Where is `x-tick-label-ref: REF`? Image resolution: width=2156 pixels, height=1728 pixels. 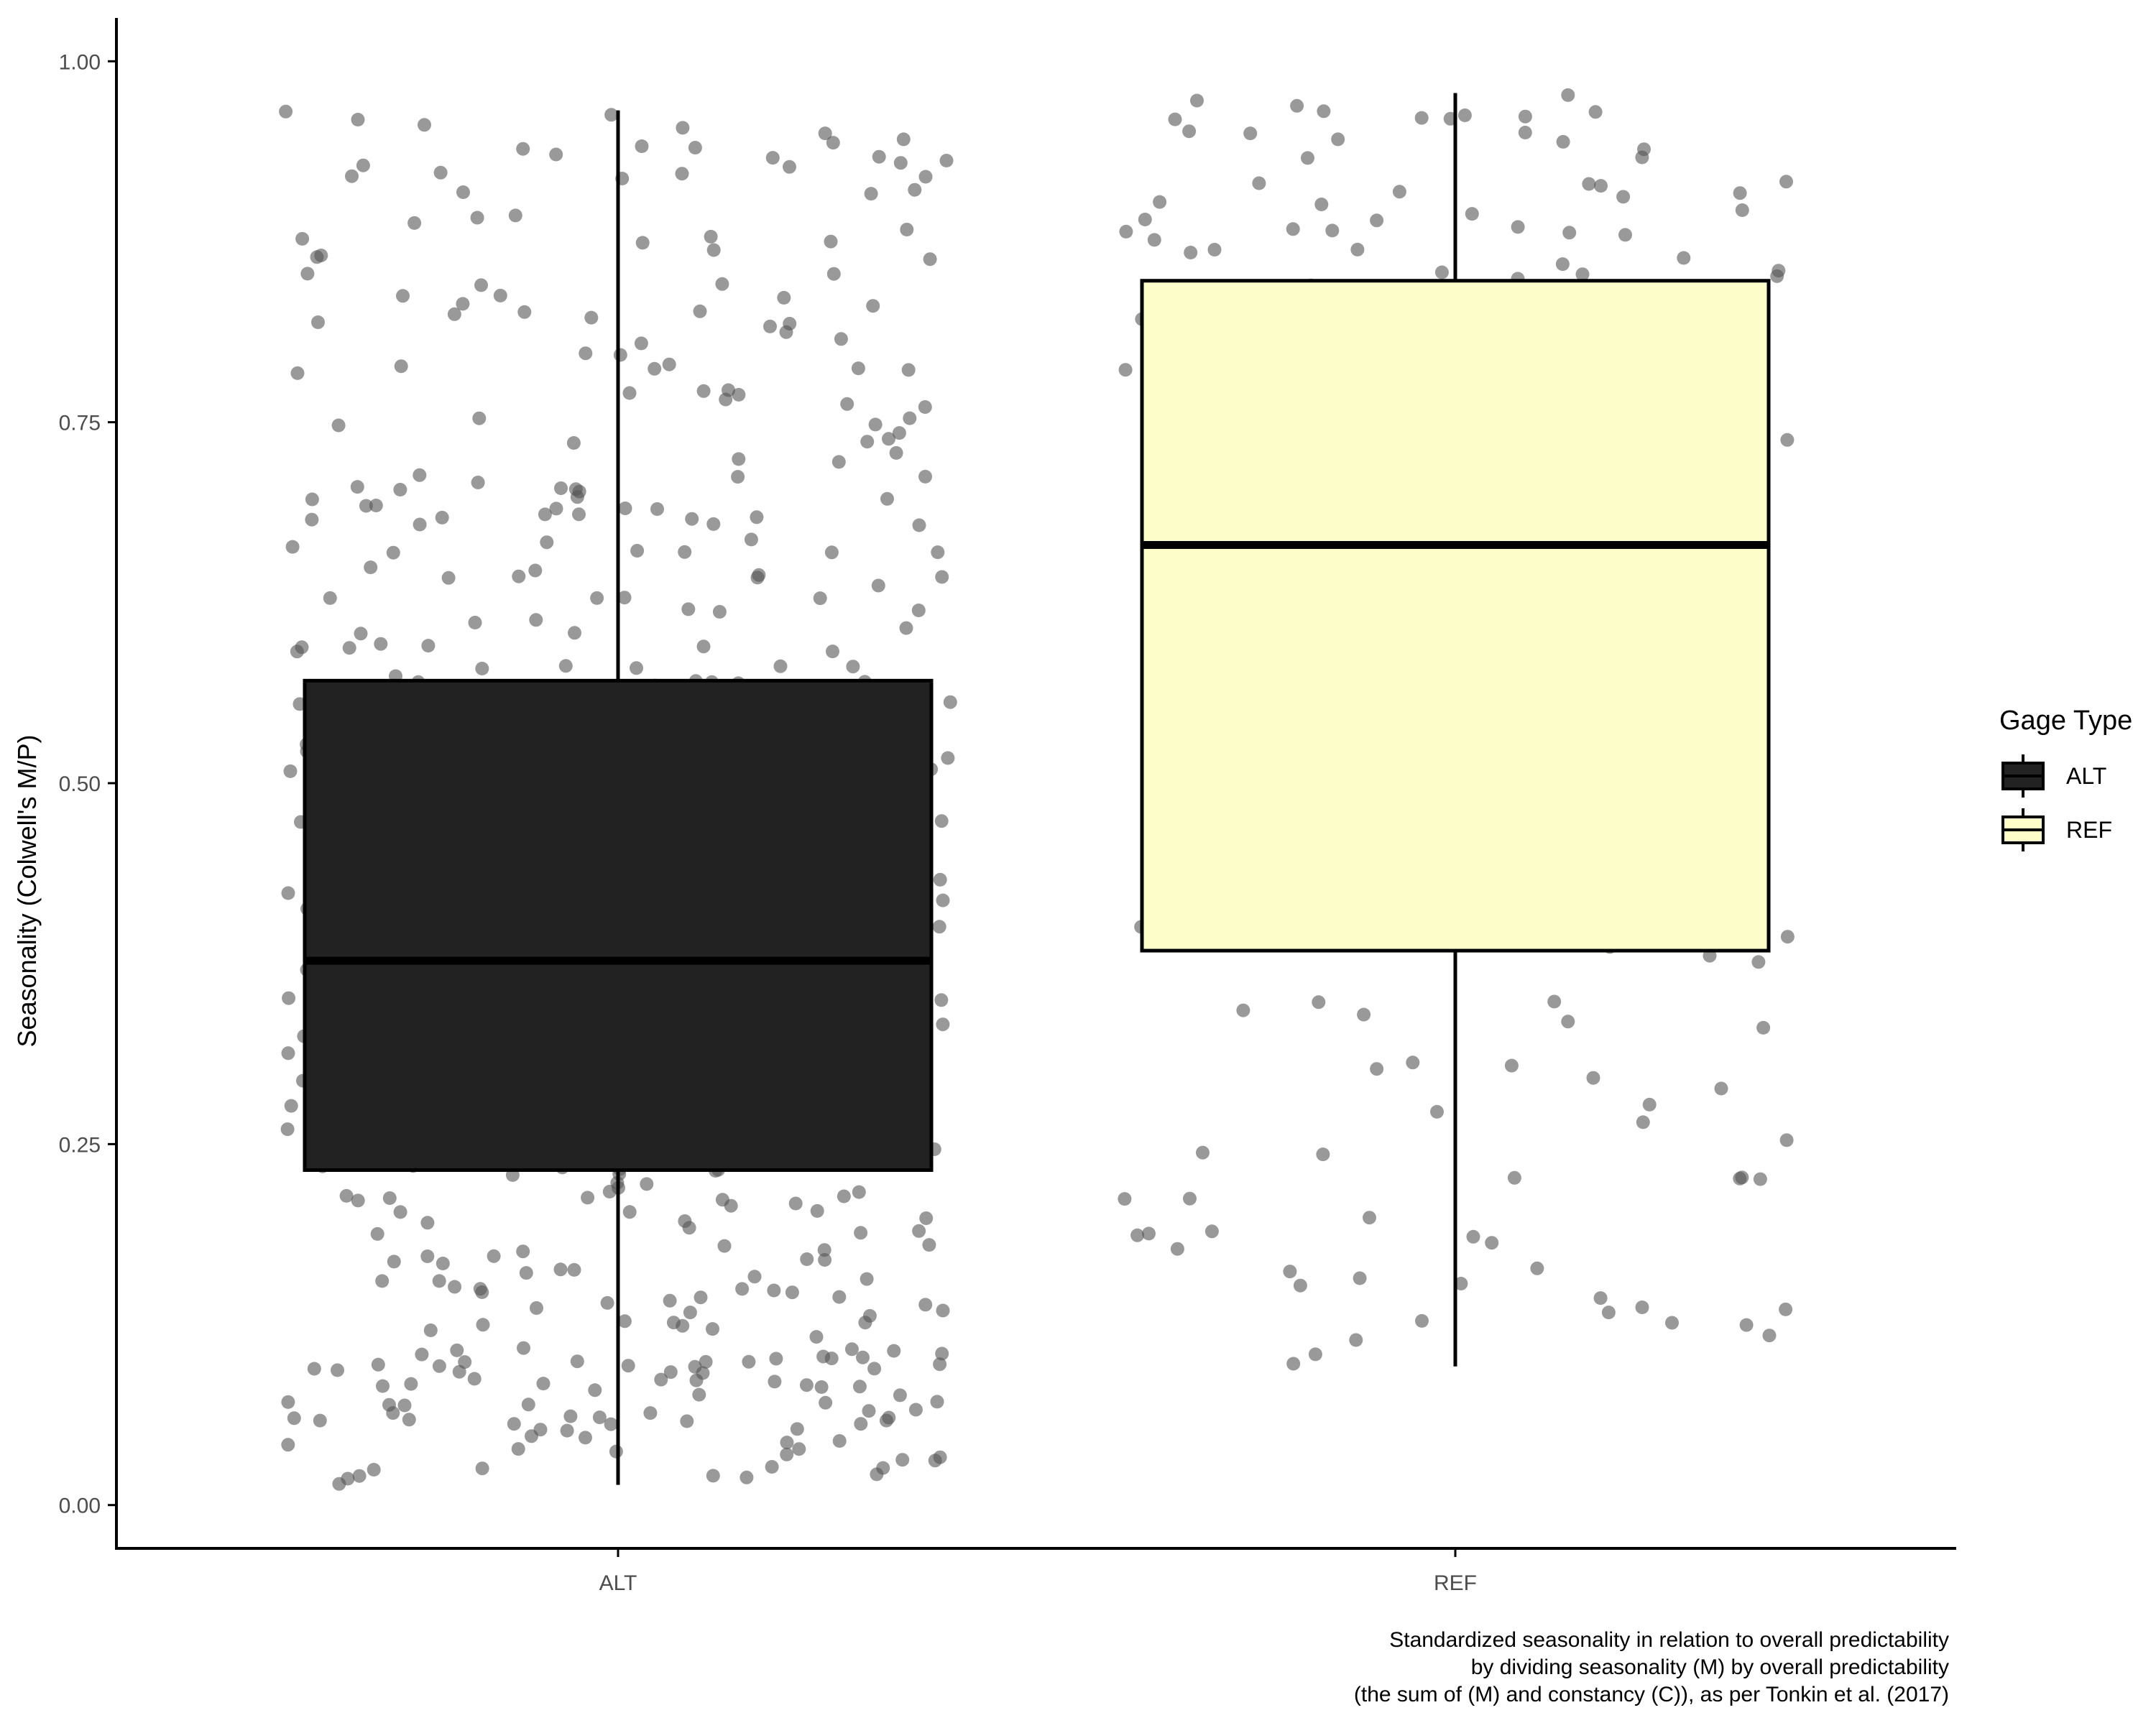 x-tick-label-ref: REF is located at coordinates (1455, 1583).